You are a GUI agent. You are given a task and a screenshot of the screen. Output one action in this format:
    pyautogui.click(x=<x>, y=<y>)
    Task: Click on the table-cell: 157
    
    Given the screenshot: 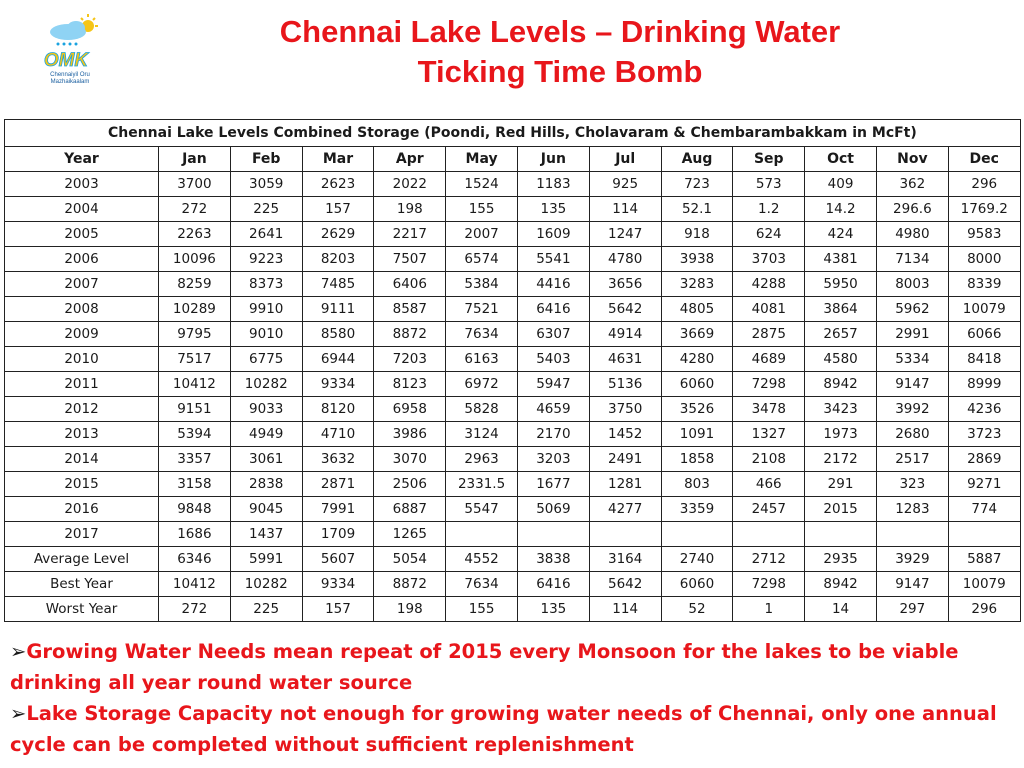 What is the action you would take?
    pyautogui.click(x=338, y=209)
    